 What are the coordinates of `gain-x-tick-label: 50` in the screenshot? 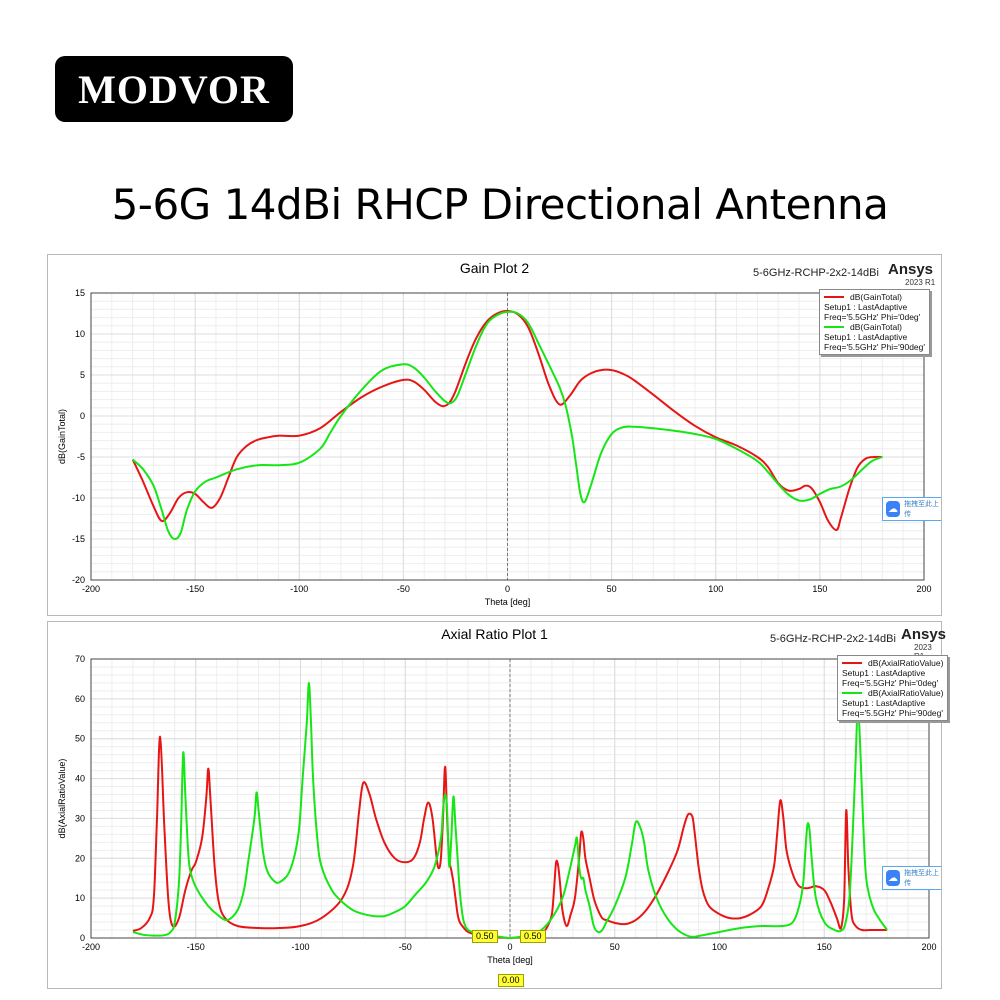 It's located at (612, 589).